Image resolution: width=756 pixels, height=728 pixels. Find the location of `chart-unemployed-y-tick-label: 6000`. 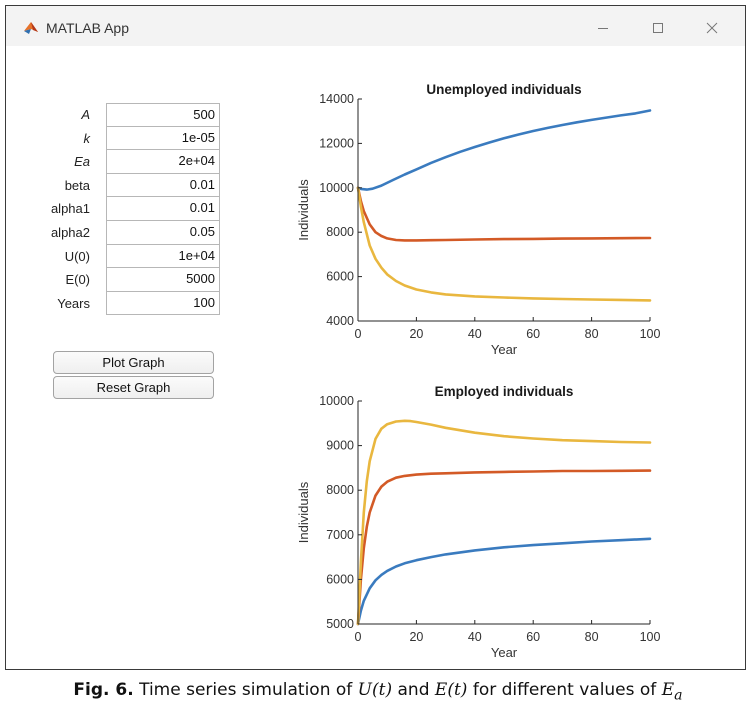

chart-unemployed-y-tick-label: 6000 is located at coordinates (340, 277).